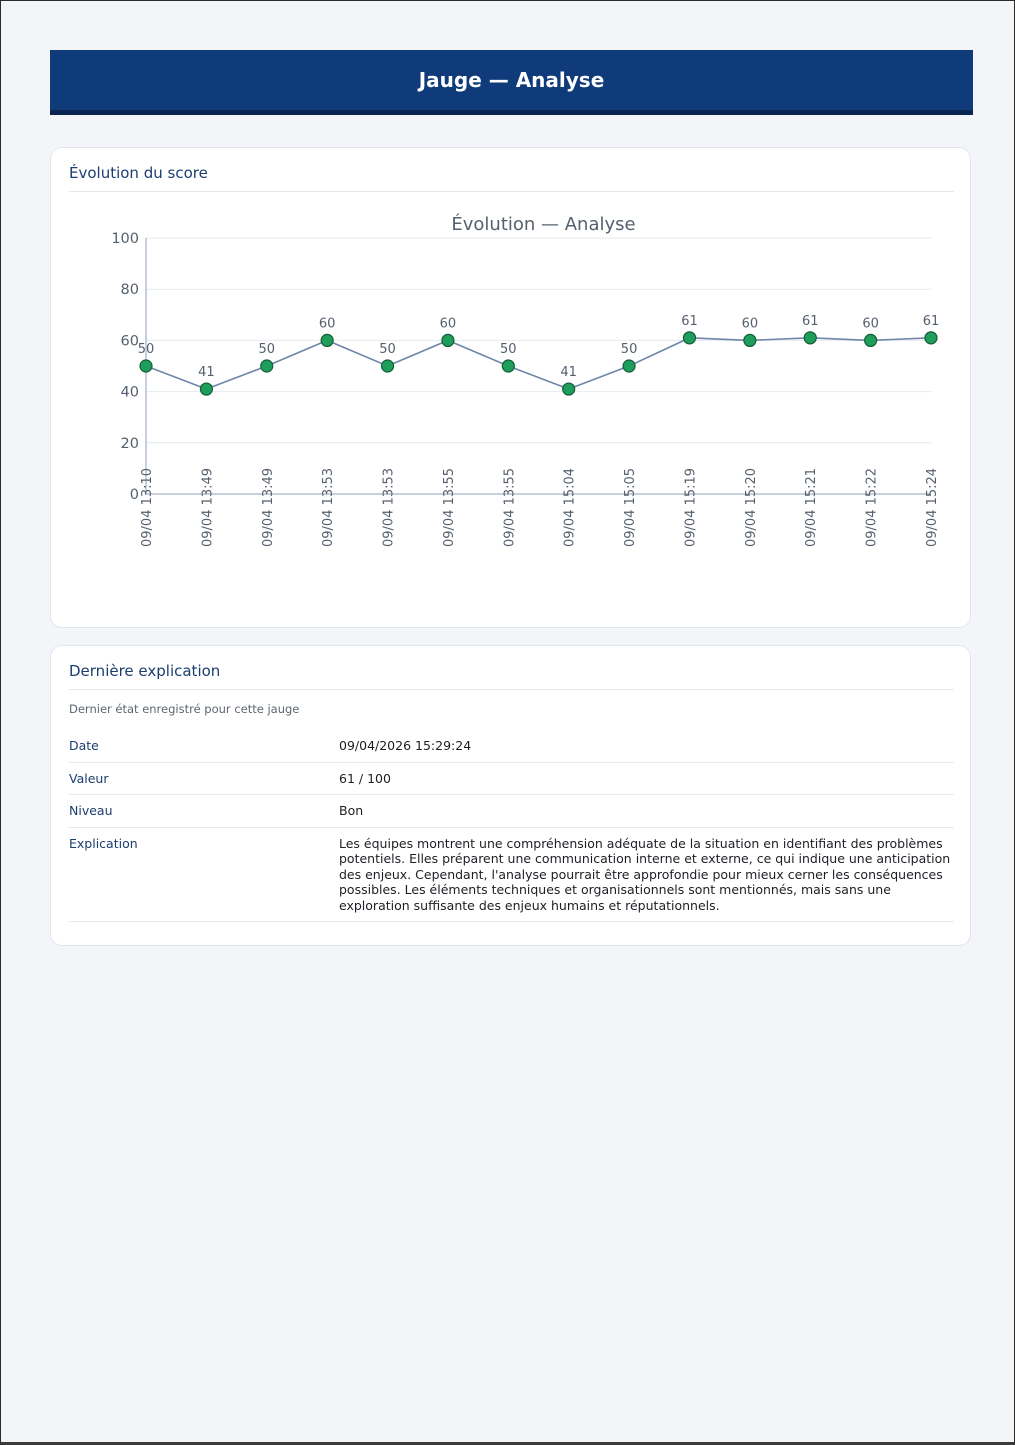 The image size is (1015, 1445). What do you see at coordinates (646, 778) in the screenshot?
I see `detail-value: 61 / 100` at bounding box center [646, 778].